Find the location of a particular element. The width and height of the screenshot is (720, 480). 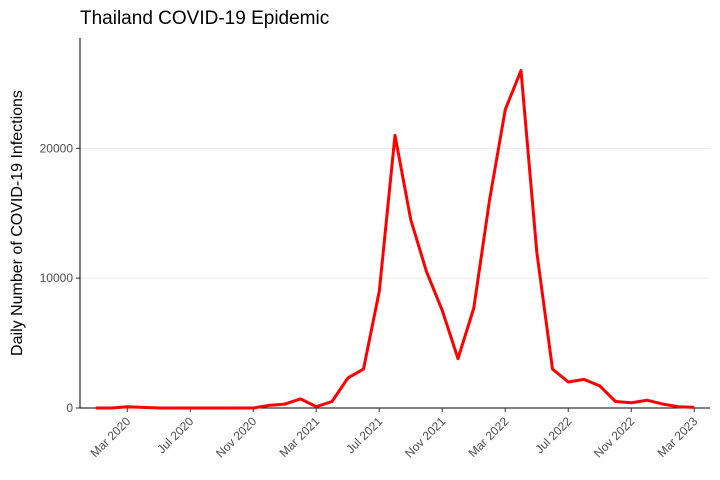

x-tick-label: Mar 2020 is located at coordinates (111, 437).